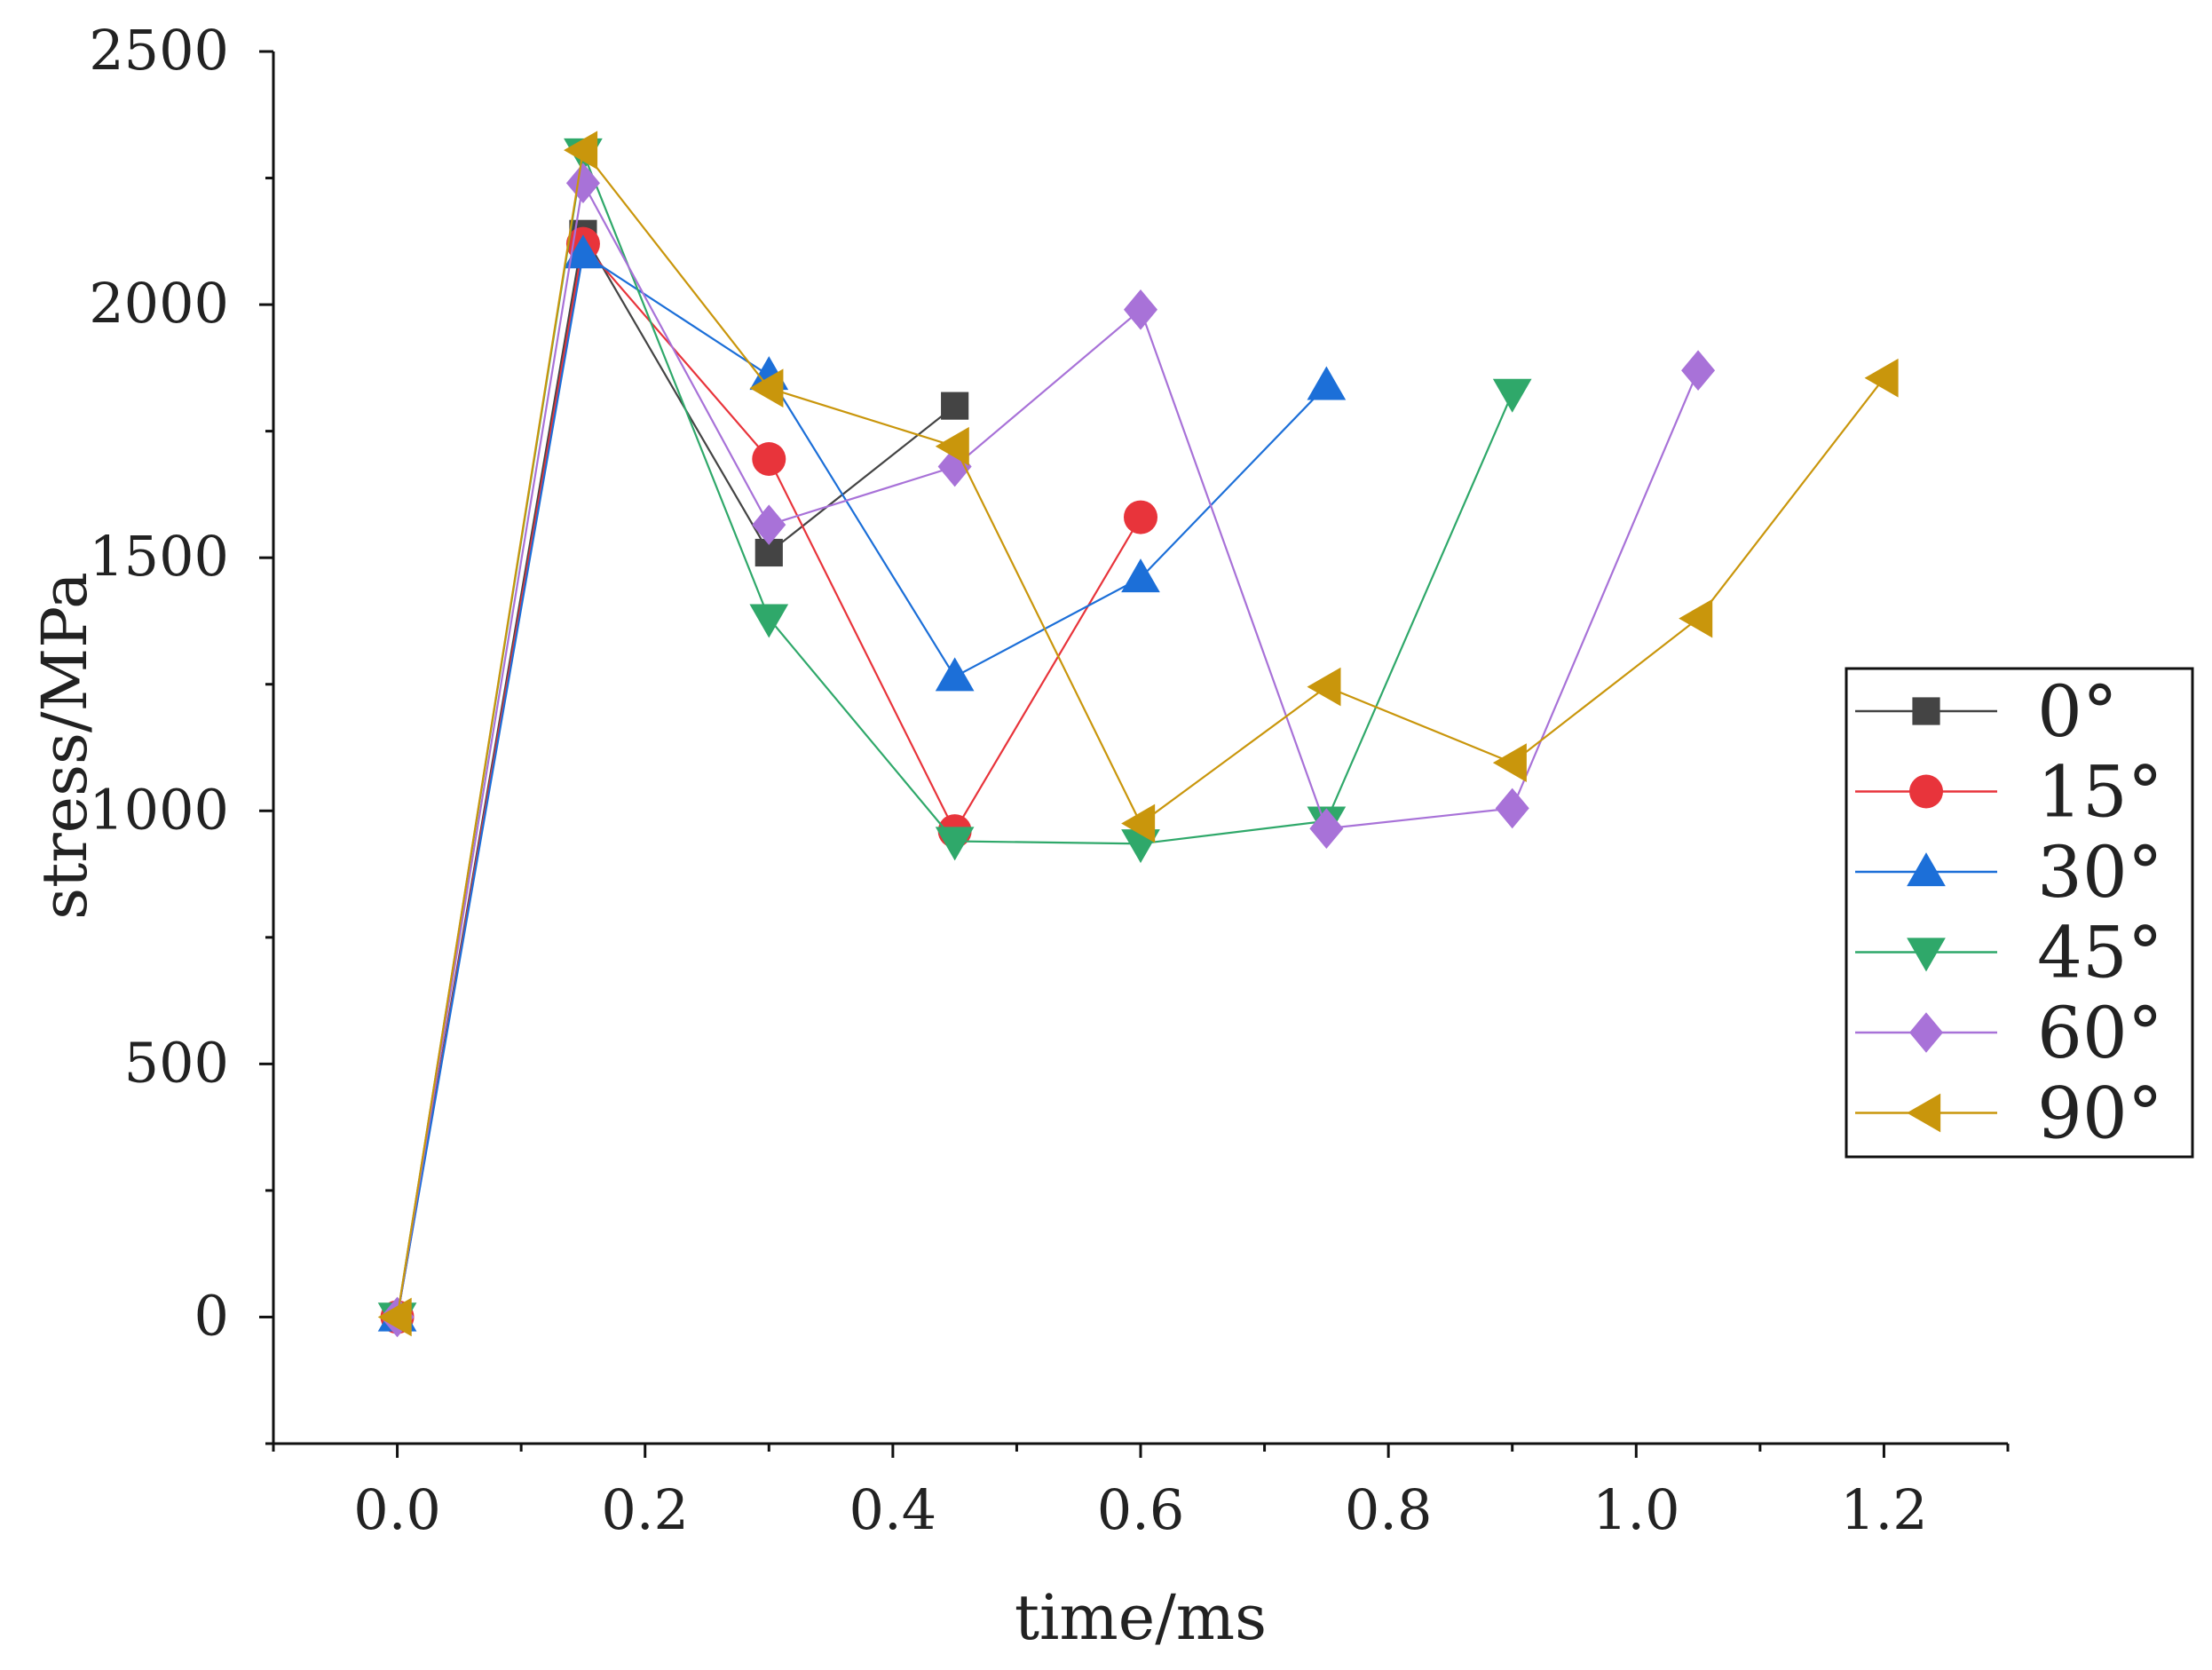 Image resolution: width=2212 pixels, height=1670 pixels. Describe the element at coordinates (645, 1509) in the screenshot. I see `x-tick-label: 0.2` at that location.